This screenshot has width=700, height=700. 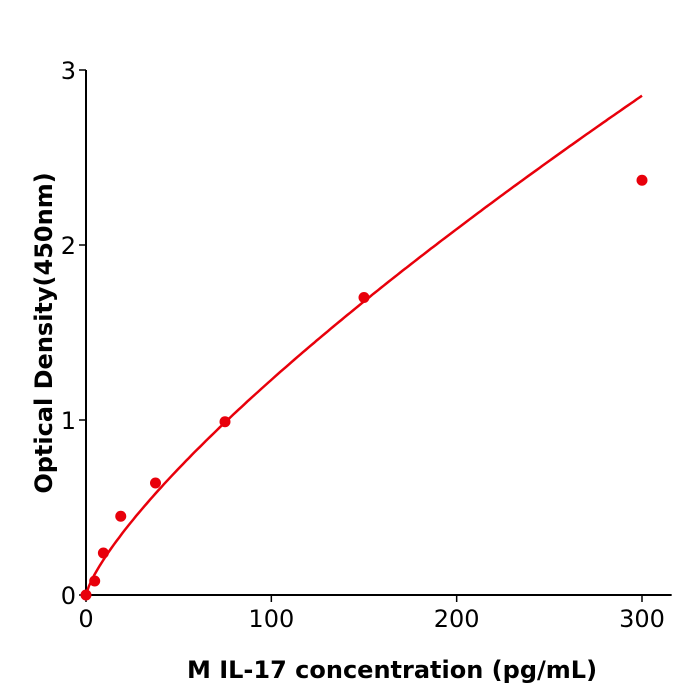 What do you see at coordinates (457, 619) in the screenshot?
I see `x-tick-label: 200` at bounding box center [457, 619].